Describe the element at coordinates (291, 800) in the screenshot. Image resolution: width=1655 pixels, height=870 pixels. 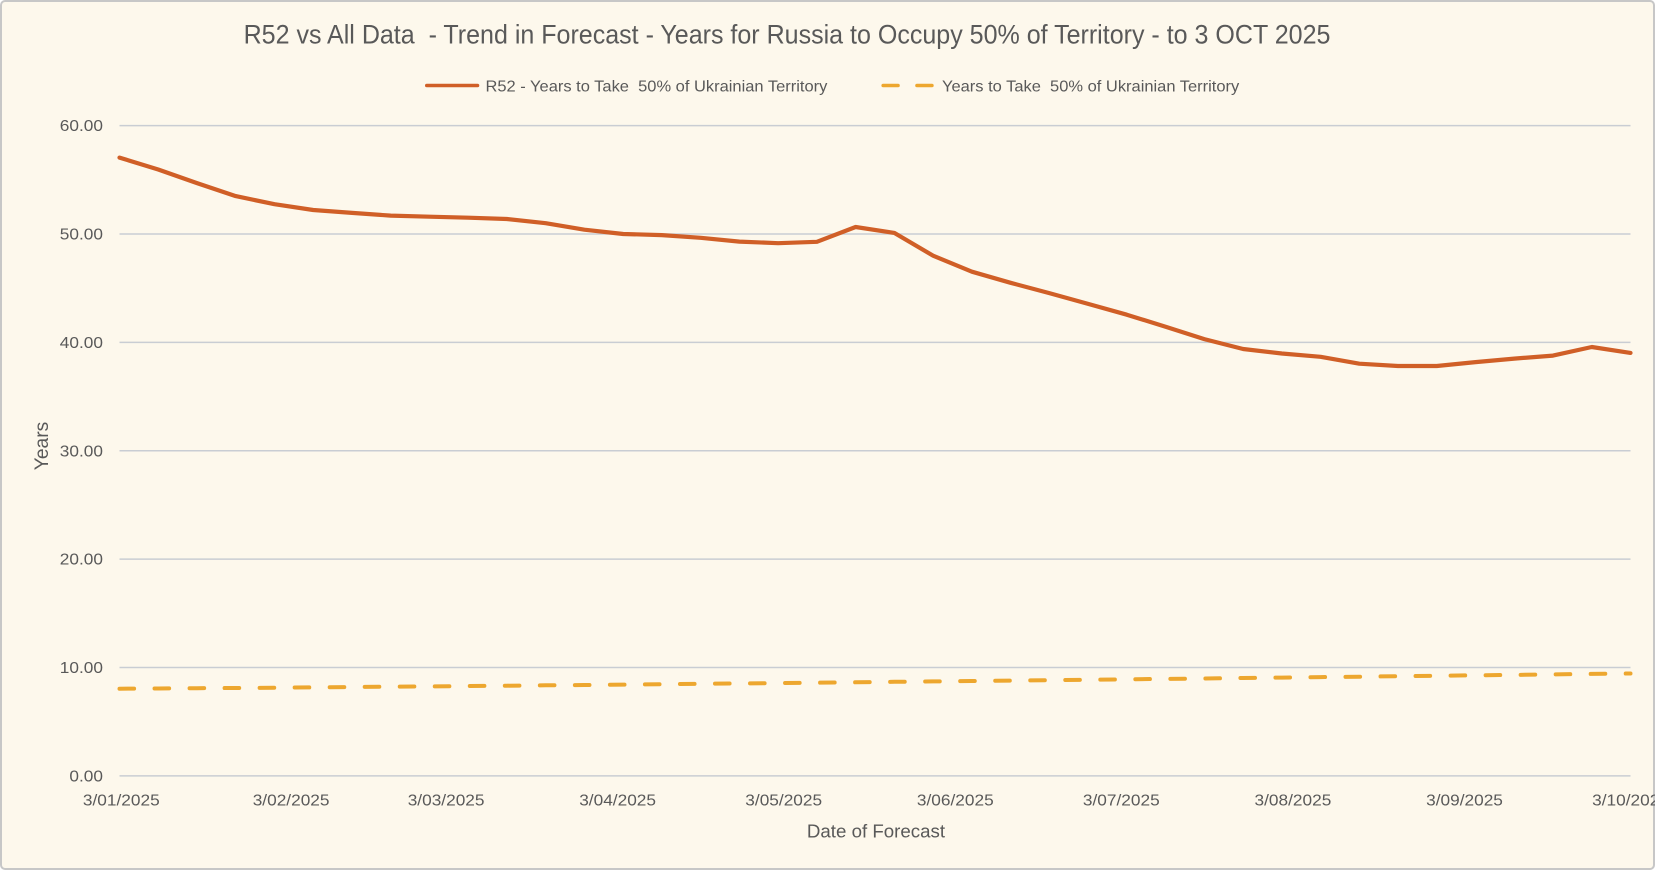
I see `svg-text: 3/02/2025` at that location.